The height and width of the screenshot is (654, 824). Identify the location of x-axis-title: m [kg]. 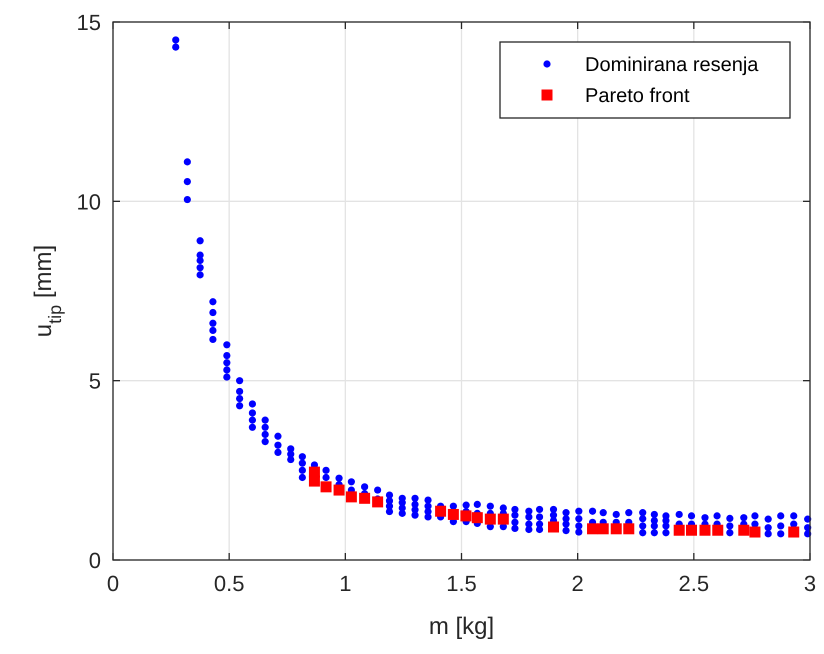
(461, 626).